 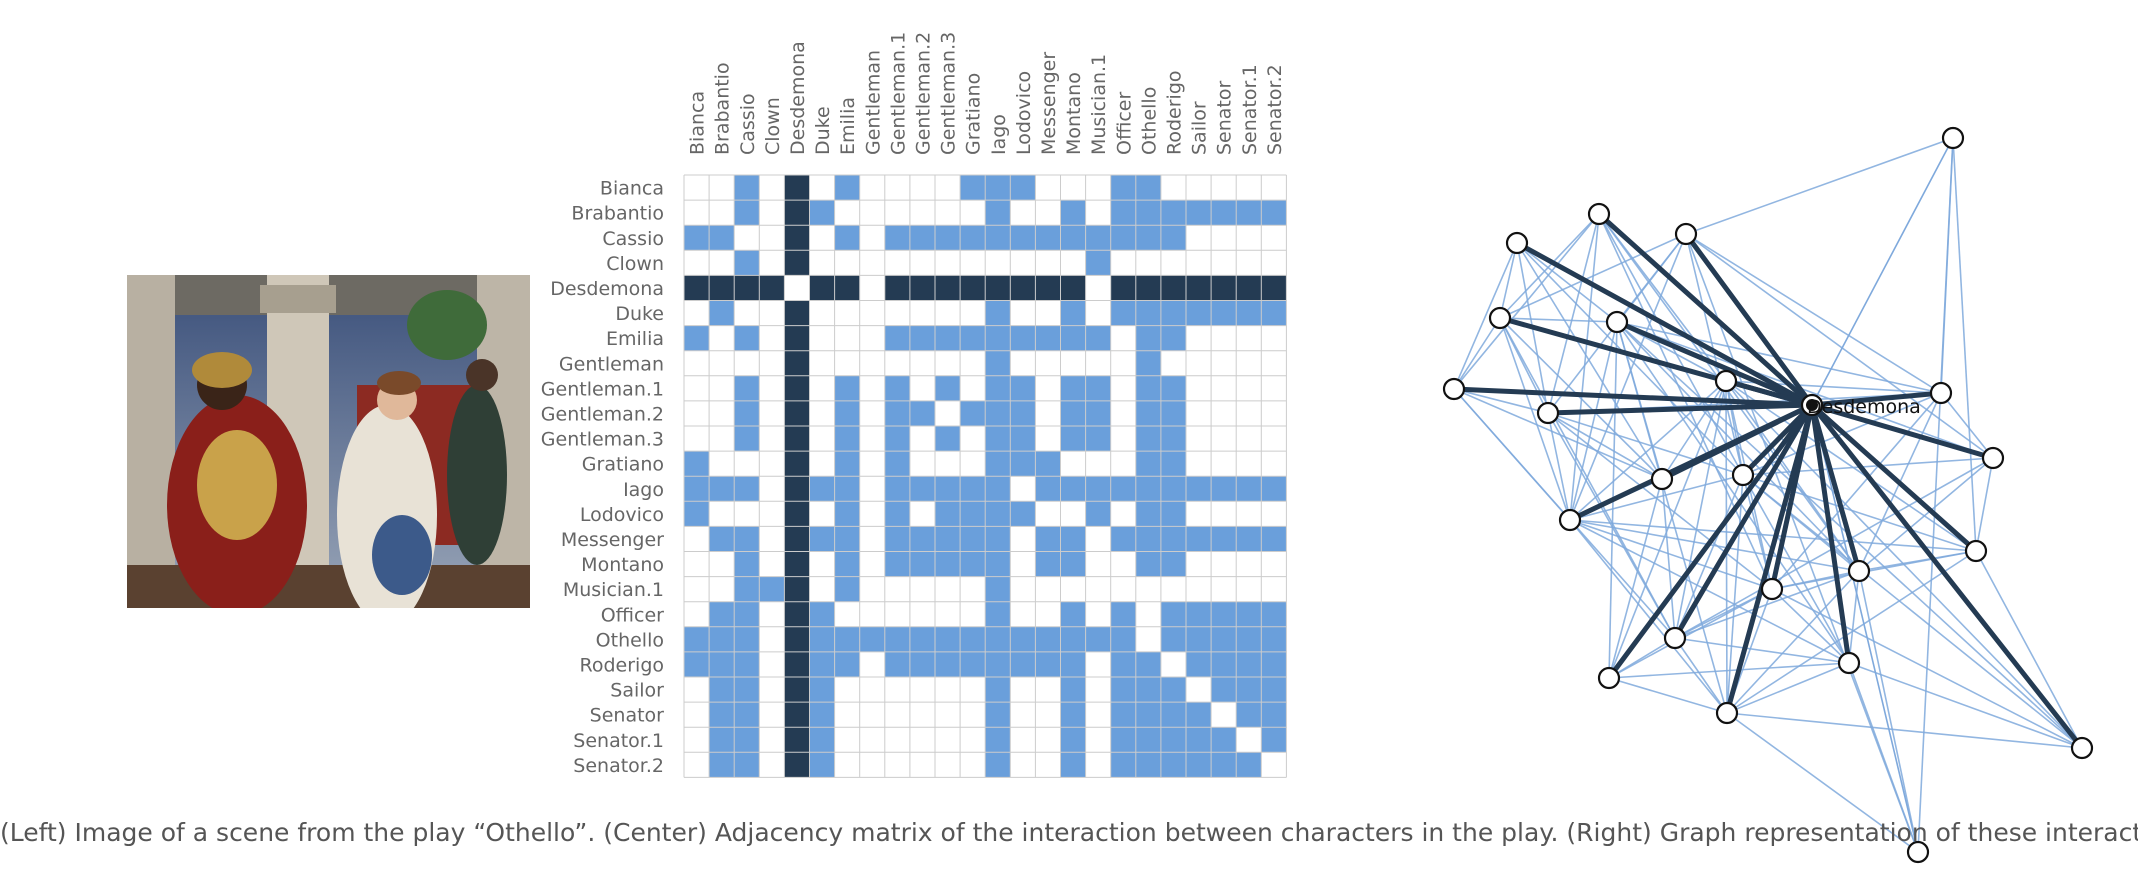 What do you see at coordinates (607, 289) in the screenshot?
I see `matrix-row-label: Desdemona` at bounding box center [607, 289].